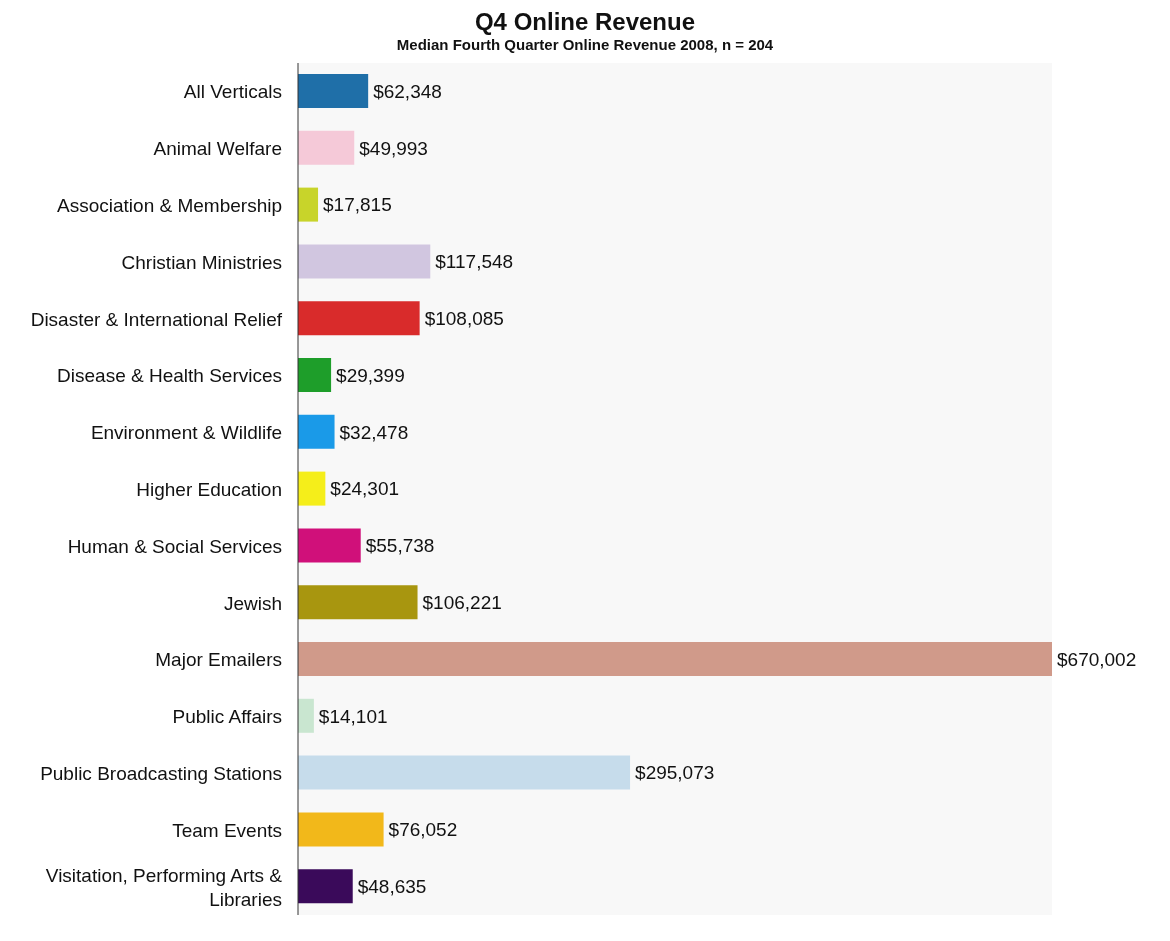 The width and height of the screenshot is (1170, 941). Describe the element at coordinates (357, 205) in the screenshot. I see `data-label: $17,815` at that location.